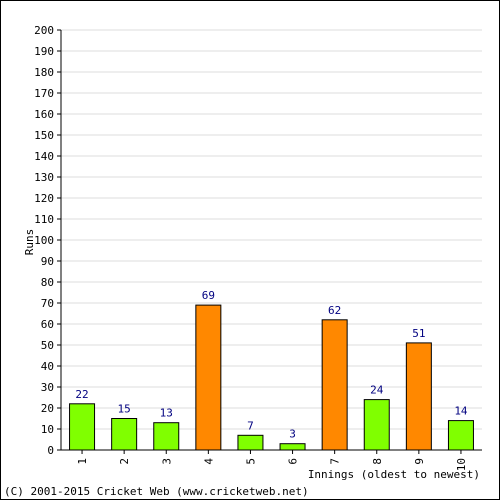 The width and height of the screenshot is (500, 500). Describe the element at coordinates (461, 411) in the screenshot. I see `bar-value-label: 14` at that location.